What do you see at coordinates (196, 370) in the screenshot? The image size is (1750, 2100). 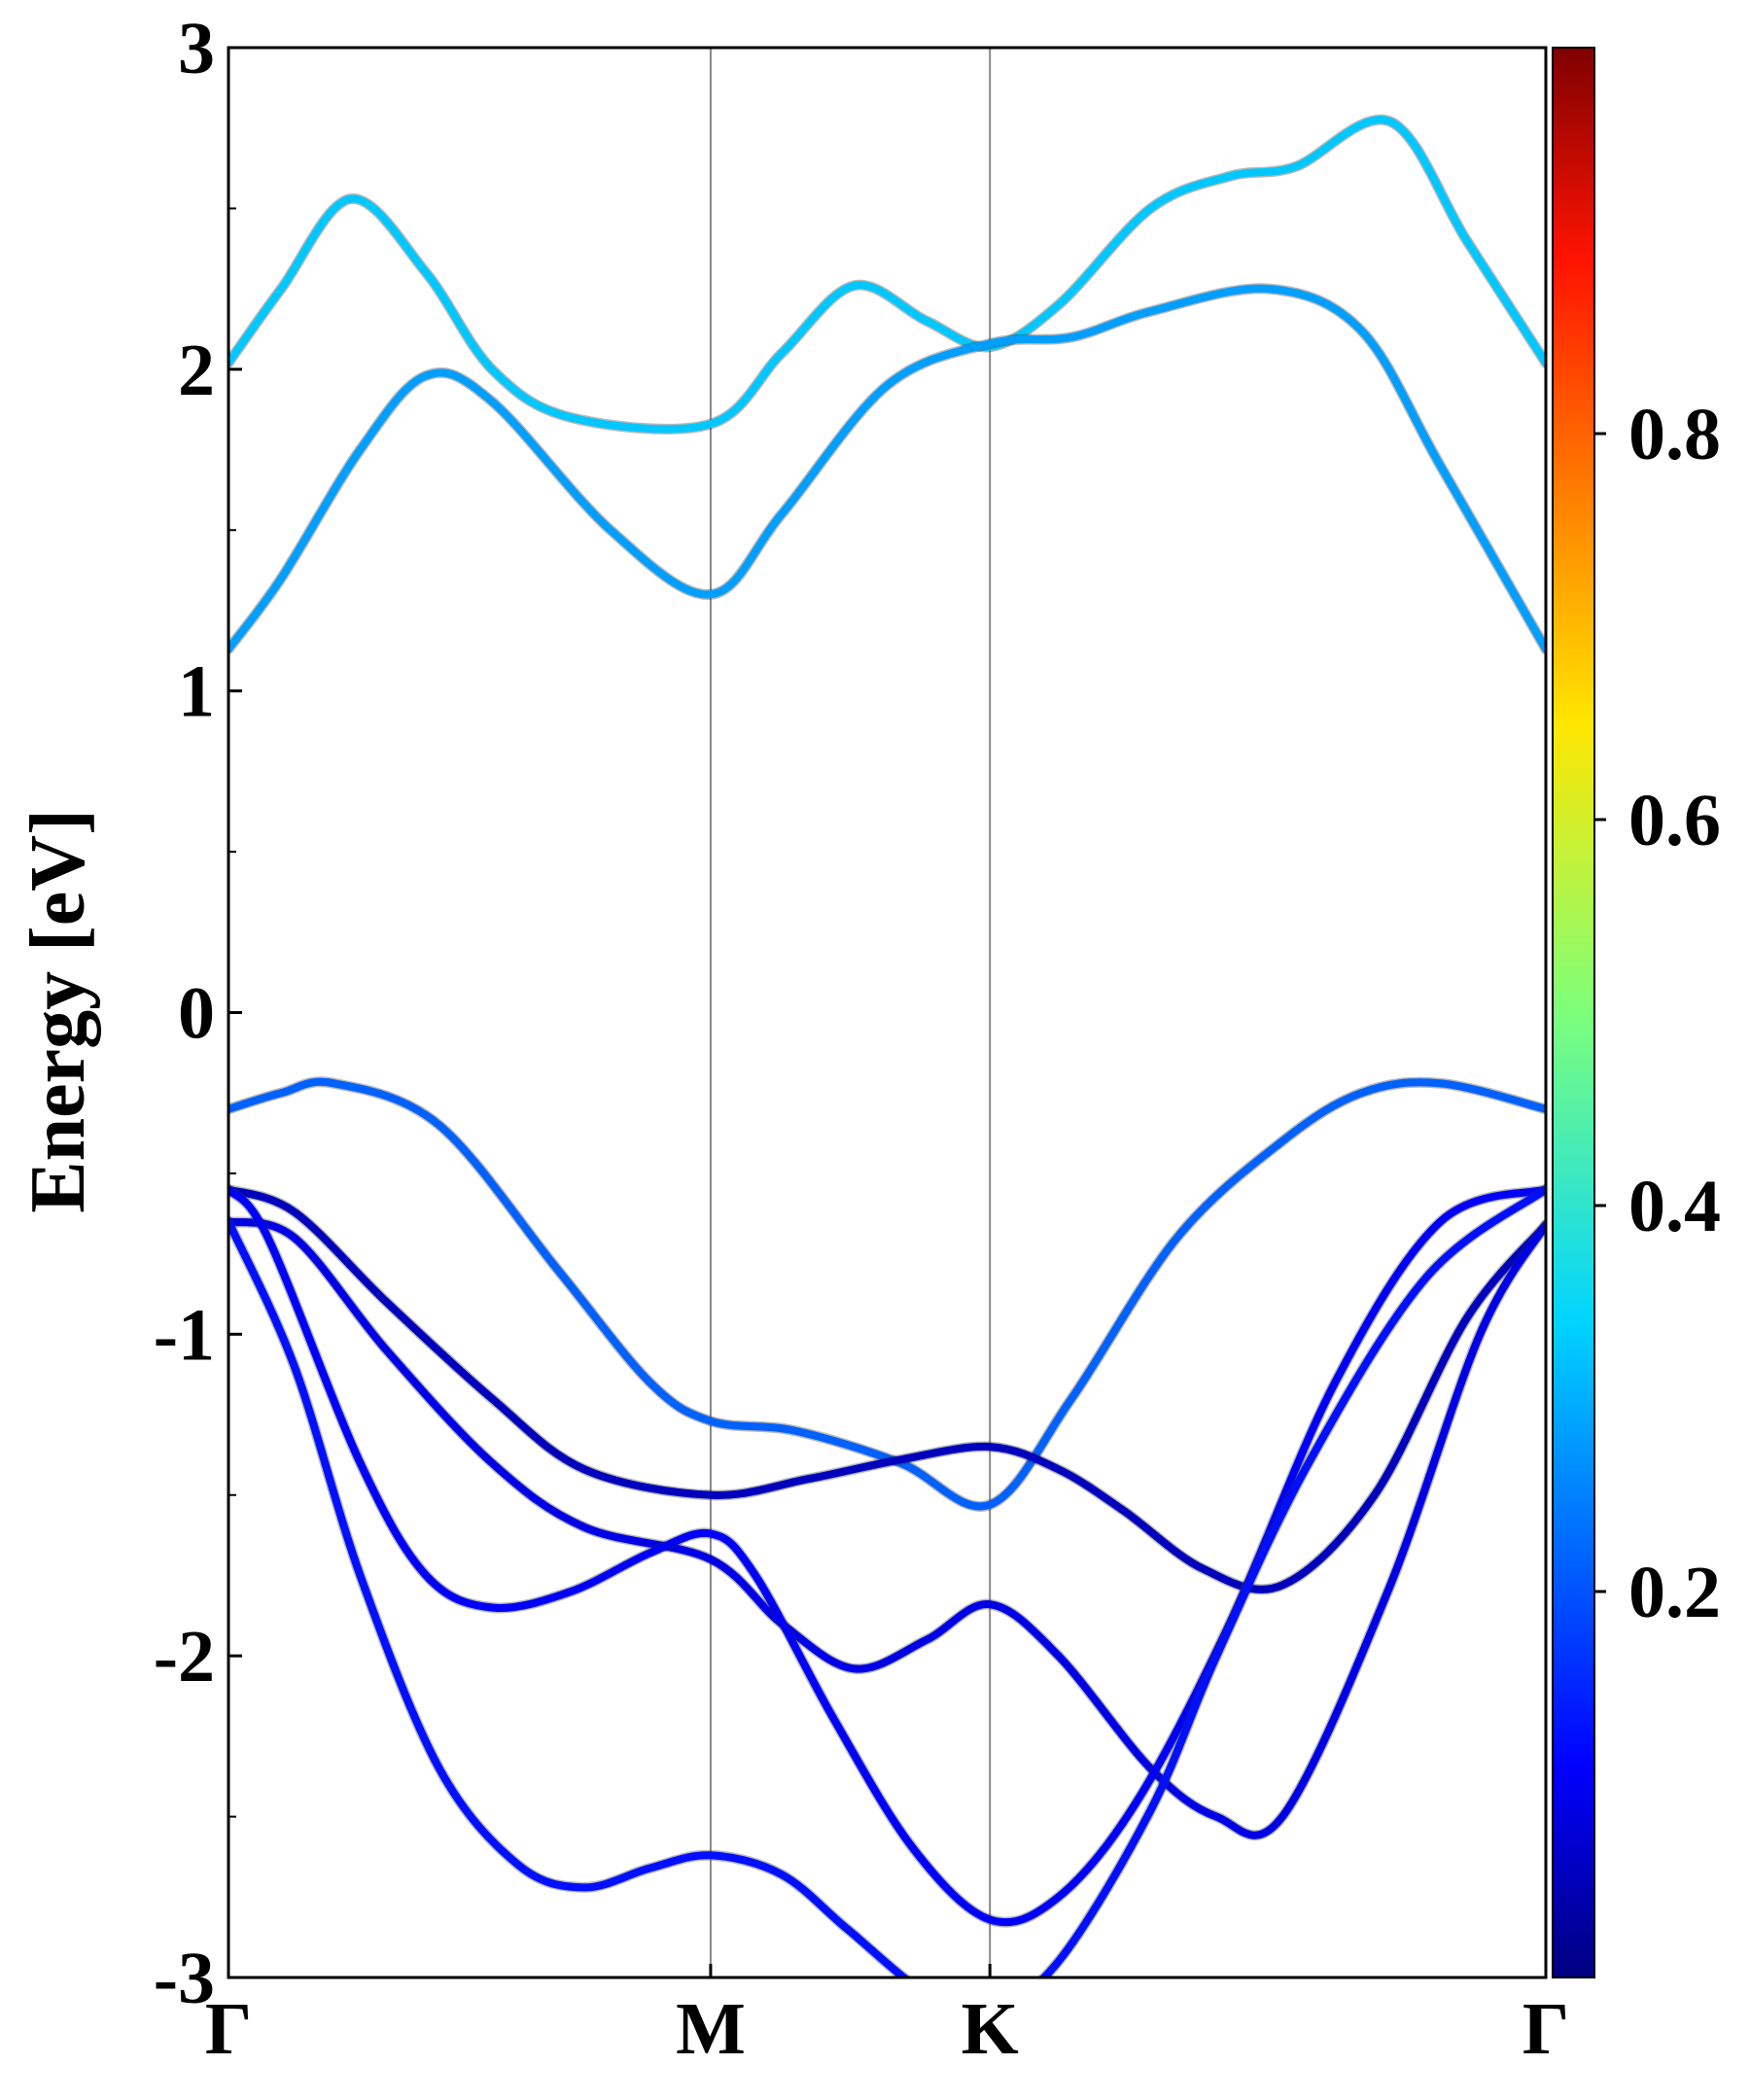 I see `y-tick-label: 2` at bounding box center [196, 370].